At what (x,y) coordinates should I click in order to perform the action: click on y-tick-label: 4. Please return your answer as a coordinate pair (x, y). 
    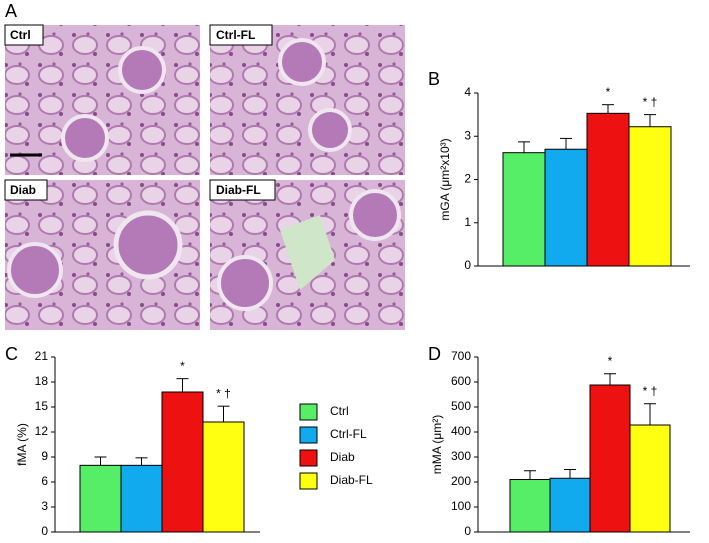
    Looking at the image, I should click on (467, 92).